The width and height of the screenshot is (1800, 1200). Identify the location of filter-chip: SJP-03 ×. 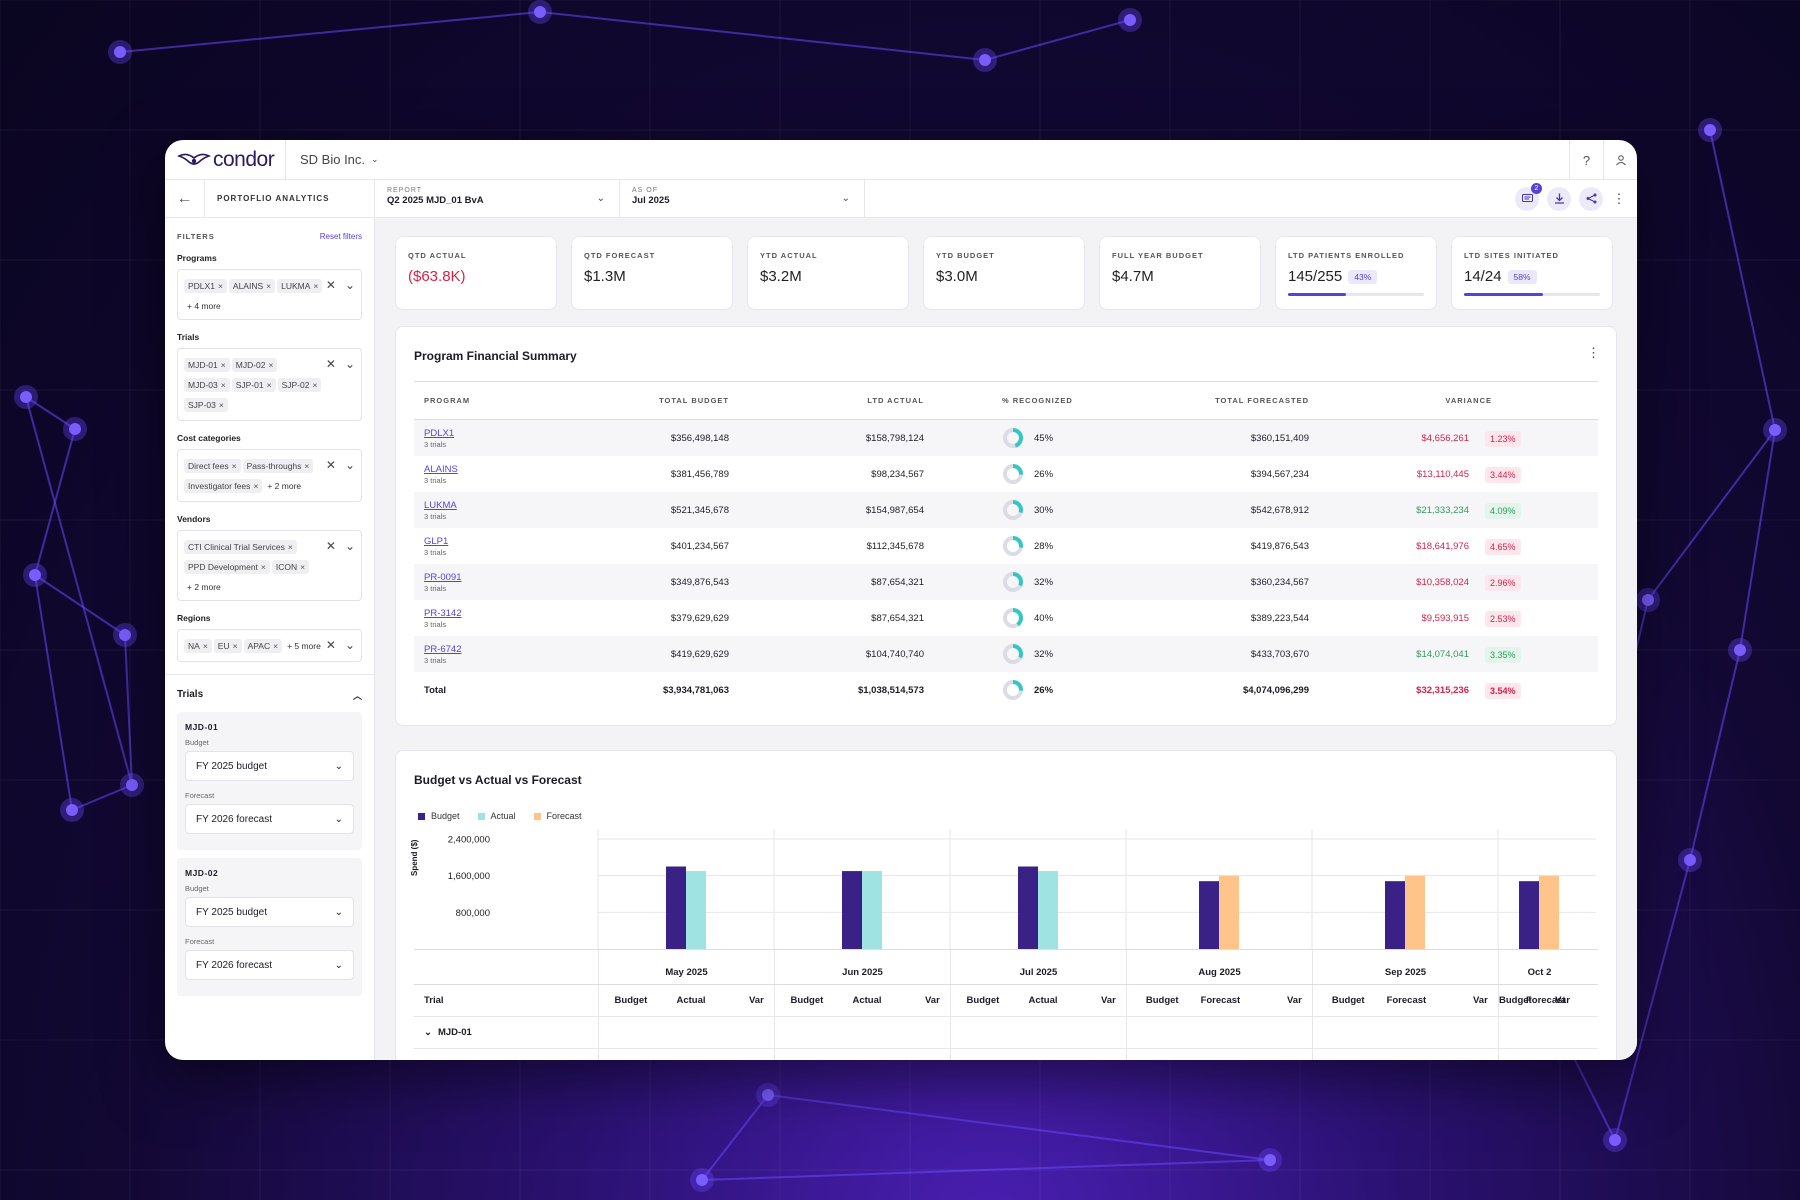
(206, 405).